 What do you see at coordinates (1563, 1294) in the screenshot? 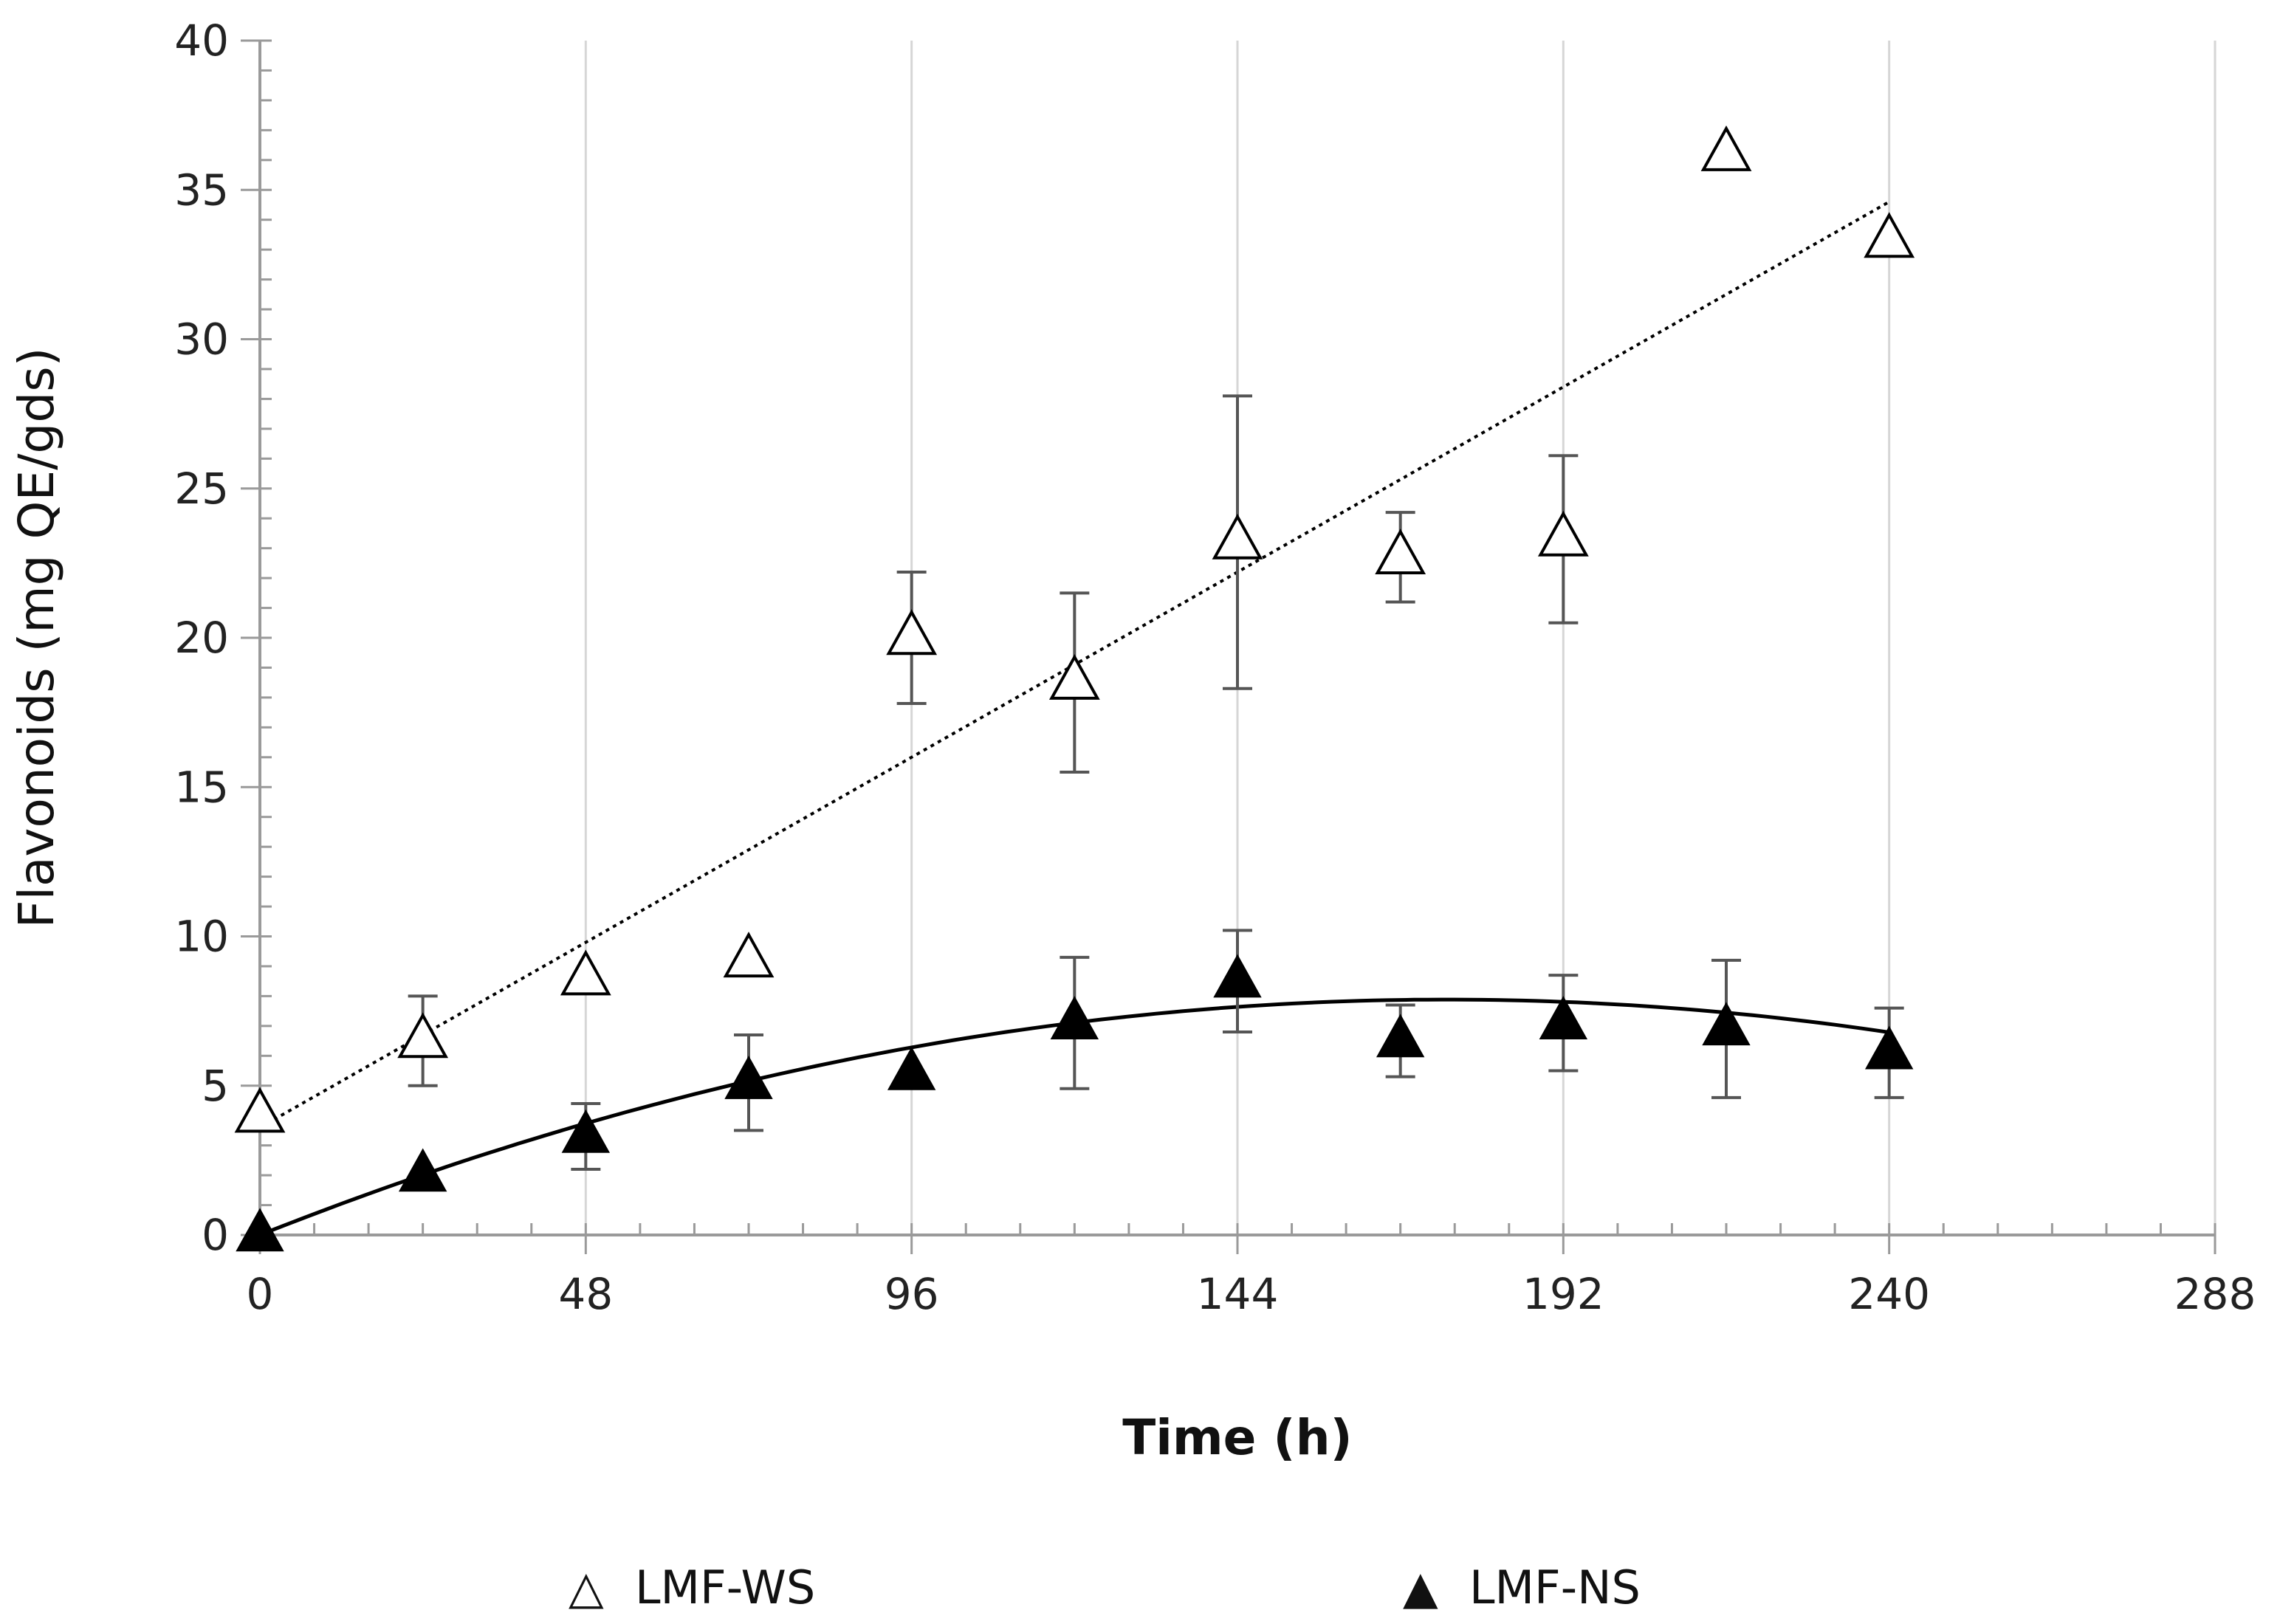
I see `x-tick-label-192: 192` at bounding box center [1563, 1294].